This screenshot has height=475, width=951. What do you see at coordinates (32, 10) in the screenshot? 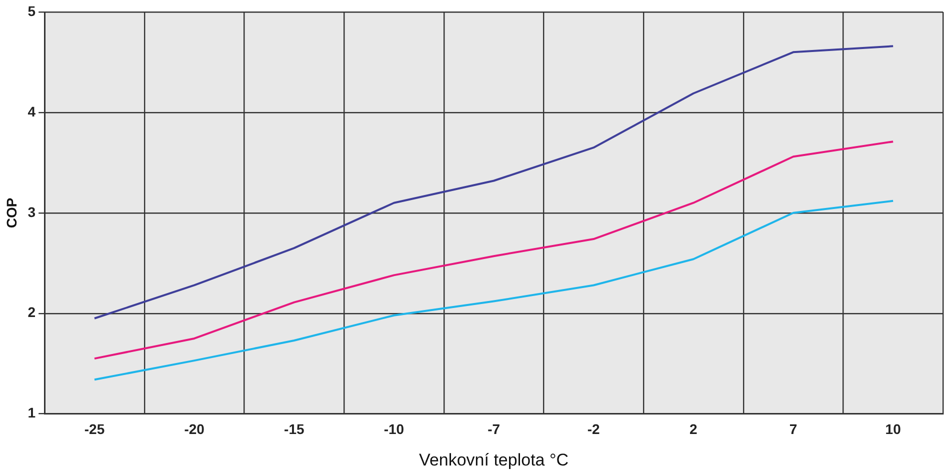
I see `y-tick-label: 5` at bounding box center [32, 10].